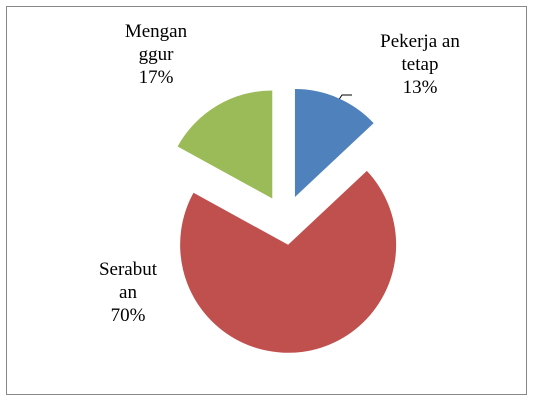 The height and width of the screenshot is (401, 533). Describe the element at coordinates (420, 87) in the screenshot. I see `value-label: 13%` at that location.